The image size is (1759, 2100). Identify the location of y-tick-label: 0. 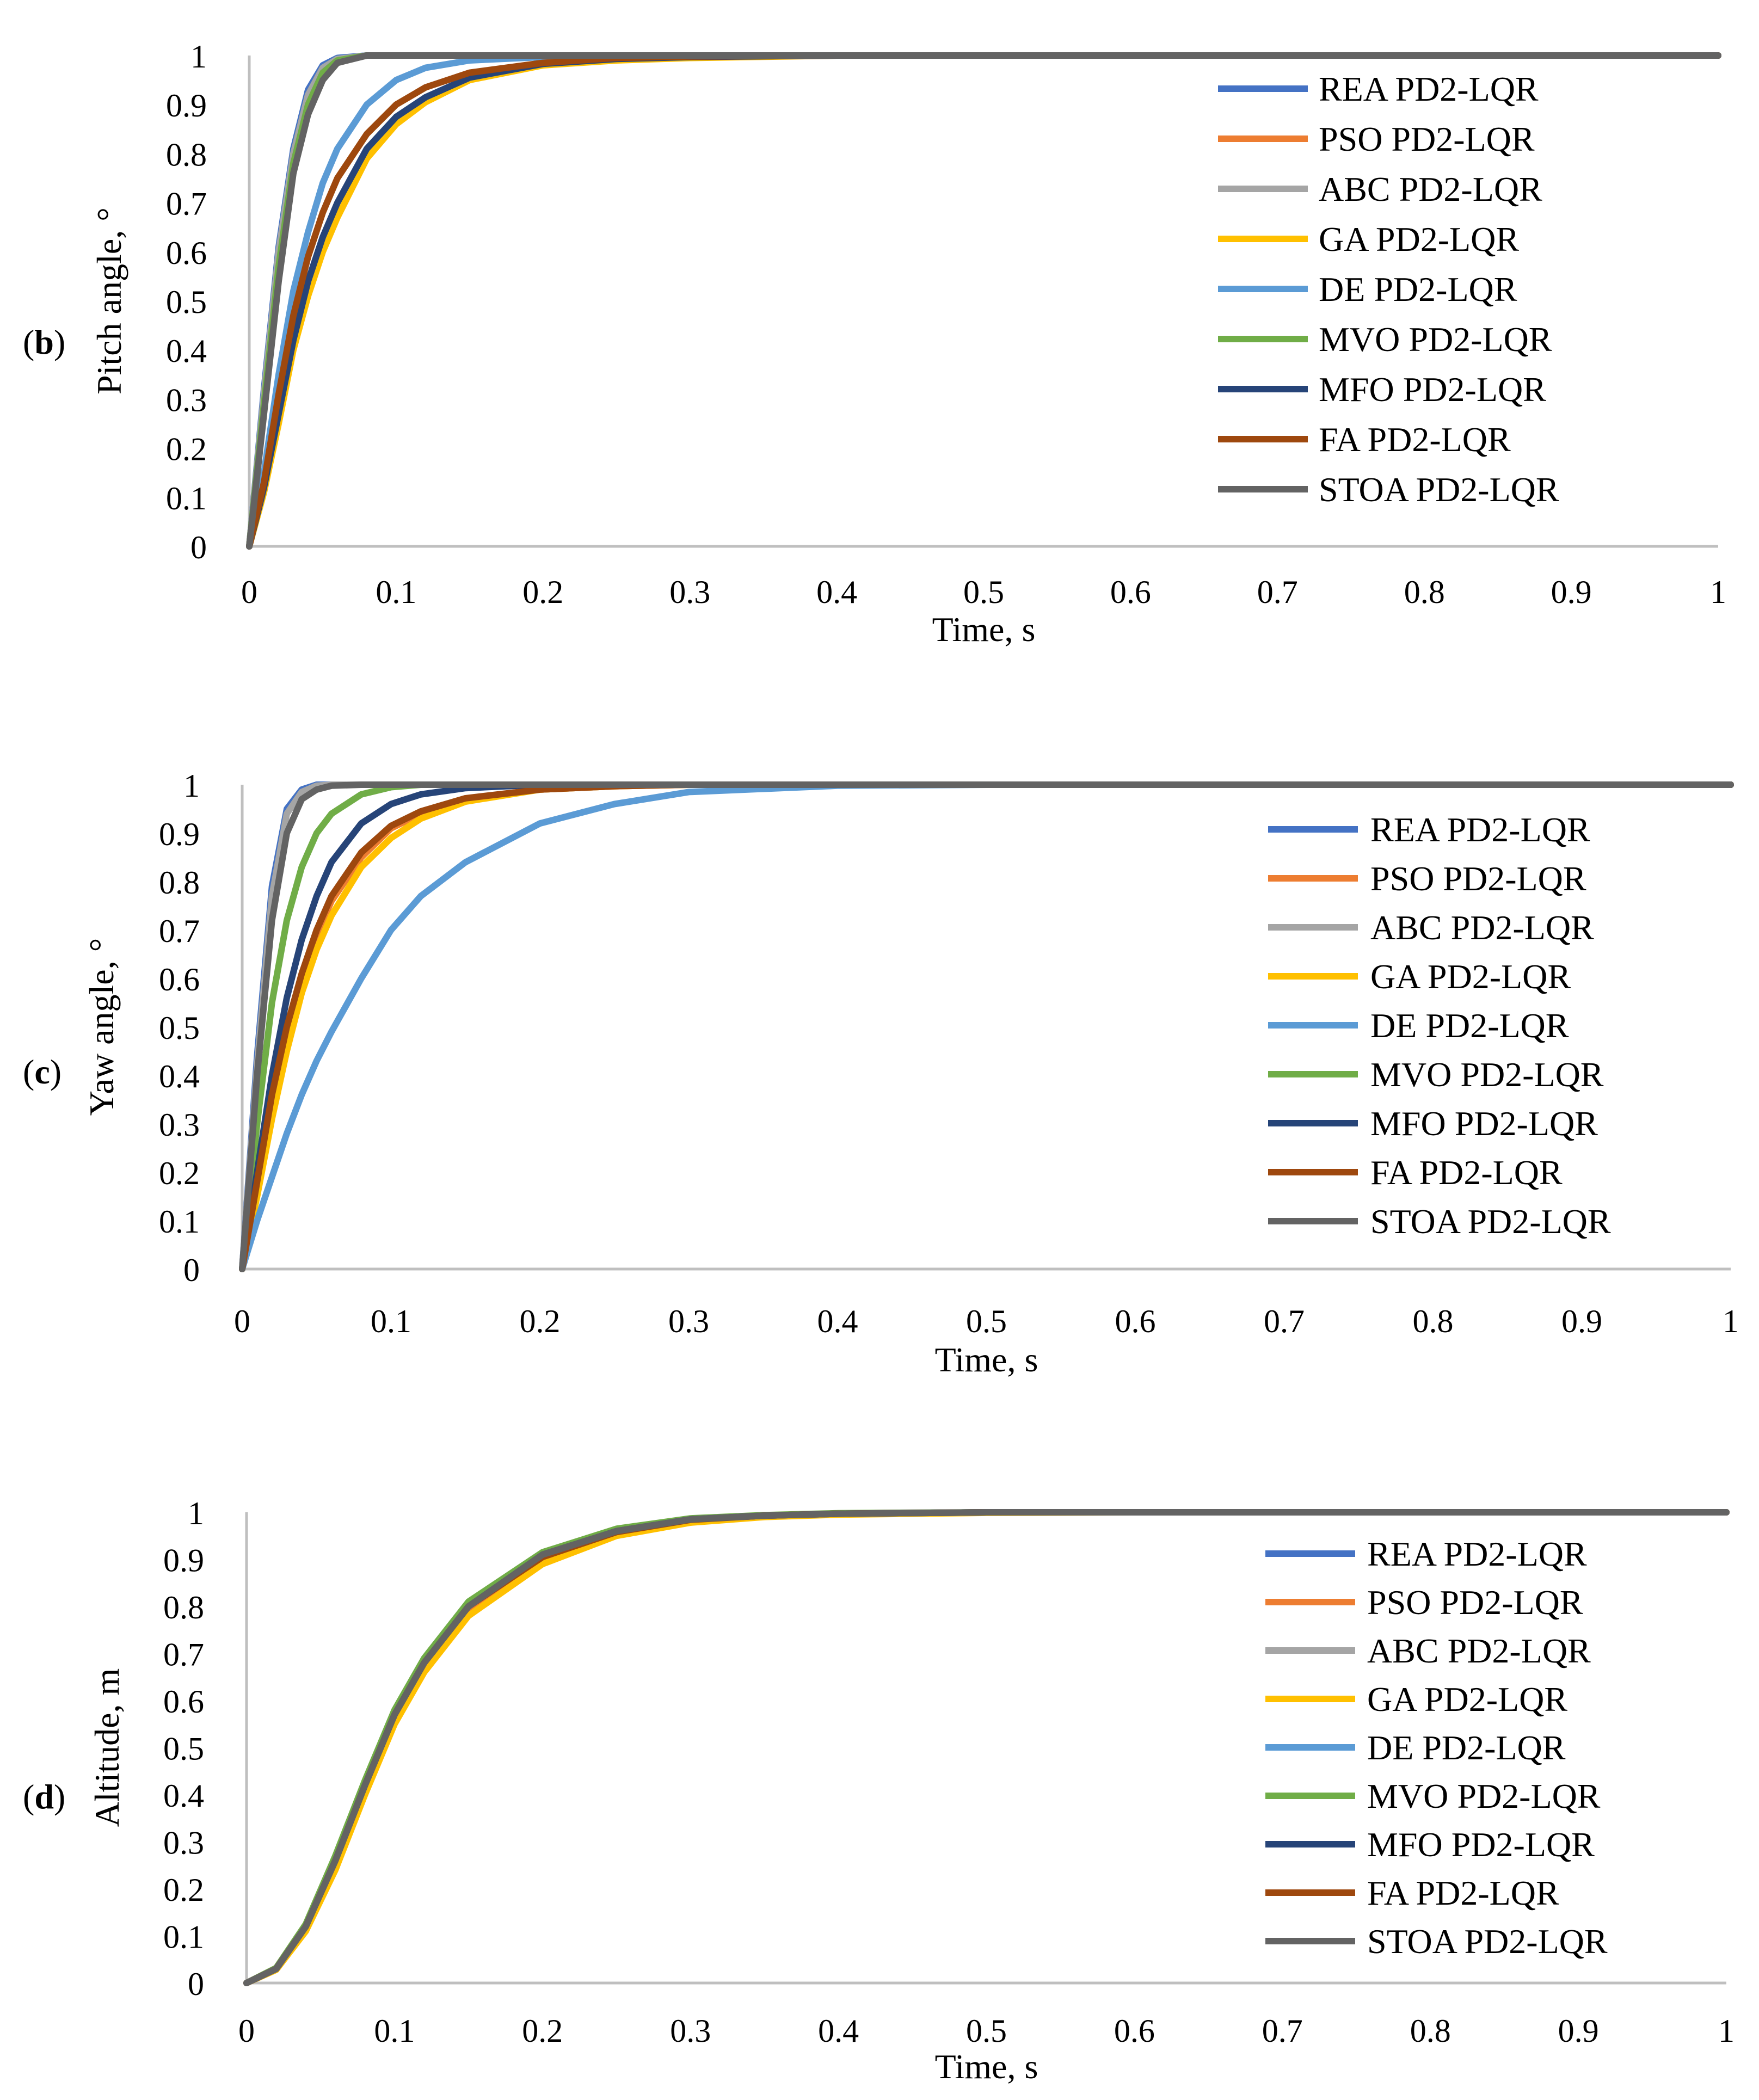
(198, 547).